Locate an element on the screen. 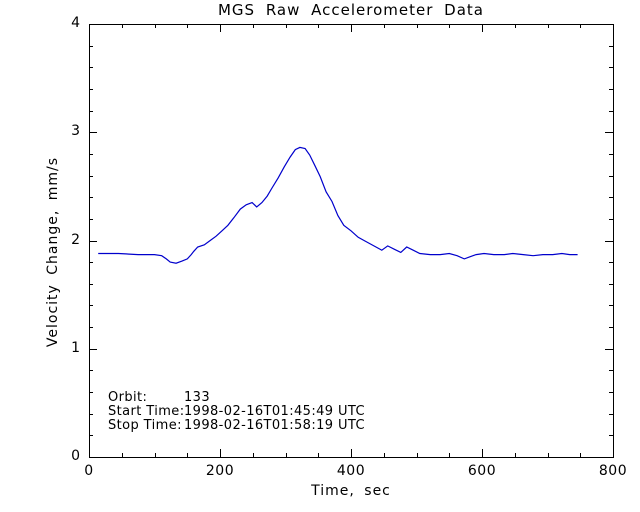 The image size is (640, 512). orbit-label: Orbit: is located at coordinates (128, 397).